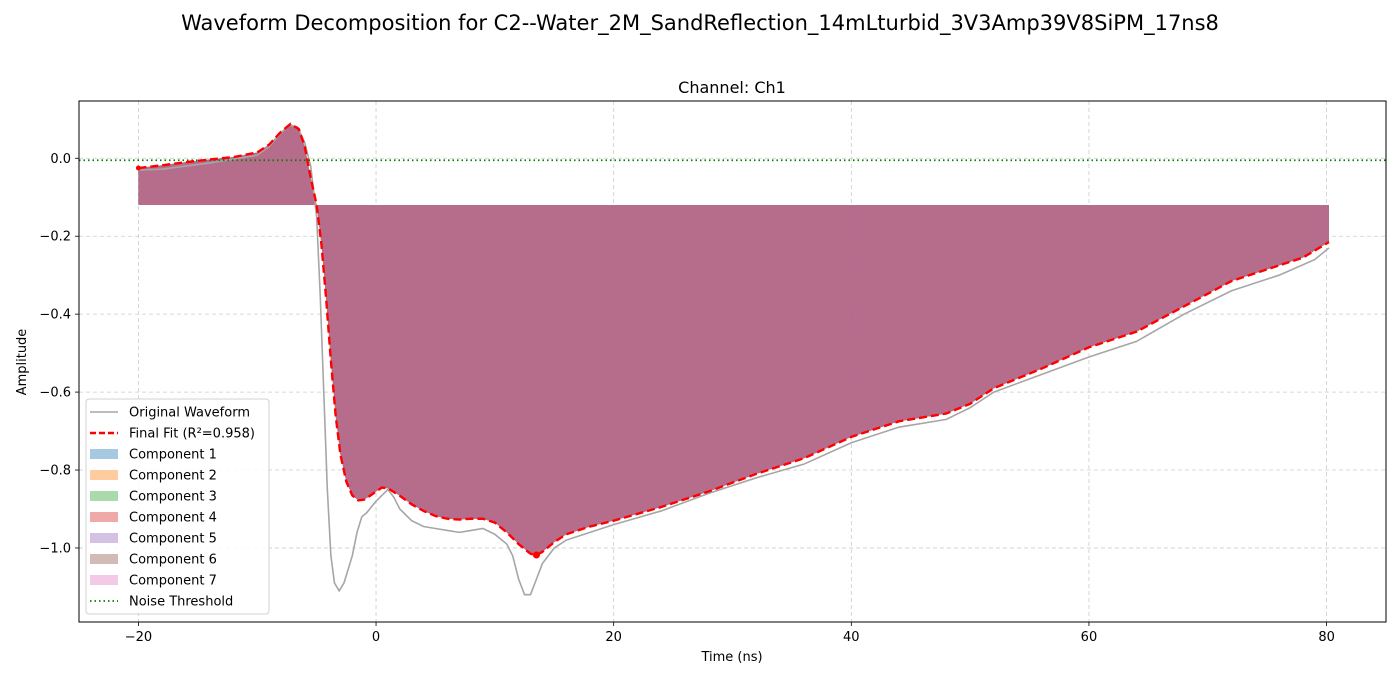 This screenshot has width=1400, height=700. What do you see at coordinates (1326, 637) in the screenshot?
I see `x-tick-label: 80` at bounding box center [1326, 637].